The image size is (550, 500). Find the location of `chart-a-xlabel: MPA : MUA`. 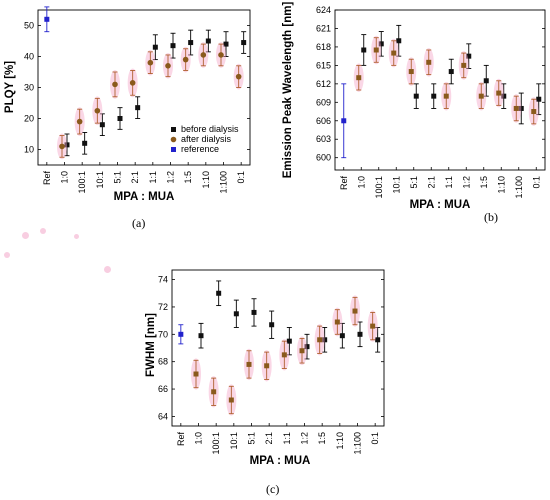

chart-a-xlabel: MPA : MUA is located at coordinates (144, 197).